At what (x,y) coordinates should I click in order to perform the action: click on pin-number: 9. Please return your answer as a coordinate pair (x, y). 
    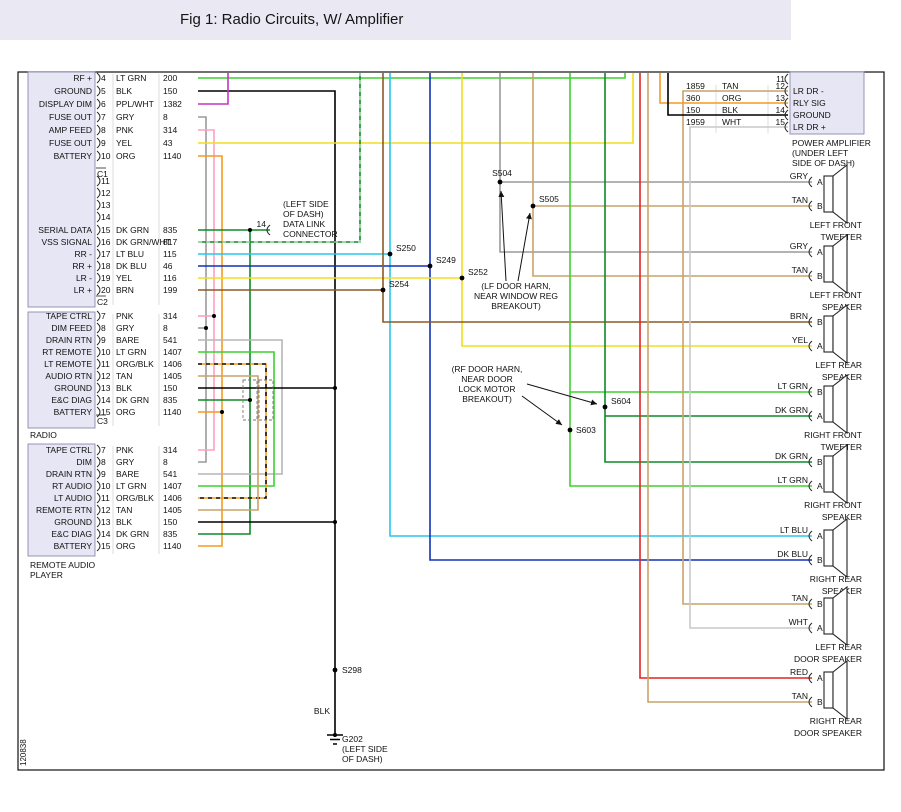
    Looking at the image, I should click on (103, 474).